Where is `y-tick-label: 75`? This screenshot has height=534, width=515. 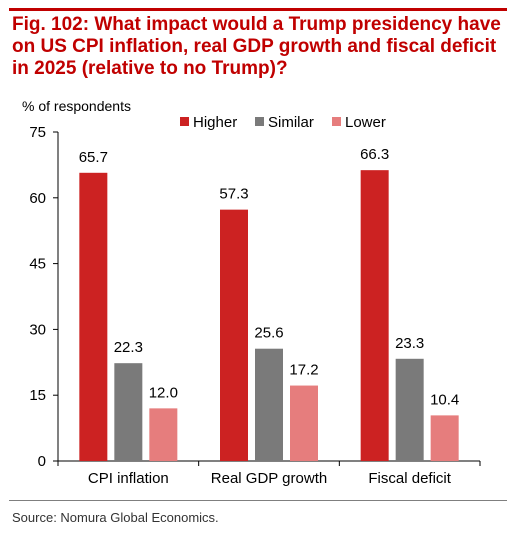
y-tick-label: 75 is located at coordinates (37, 132).